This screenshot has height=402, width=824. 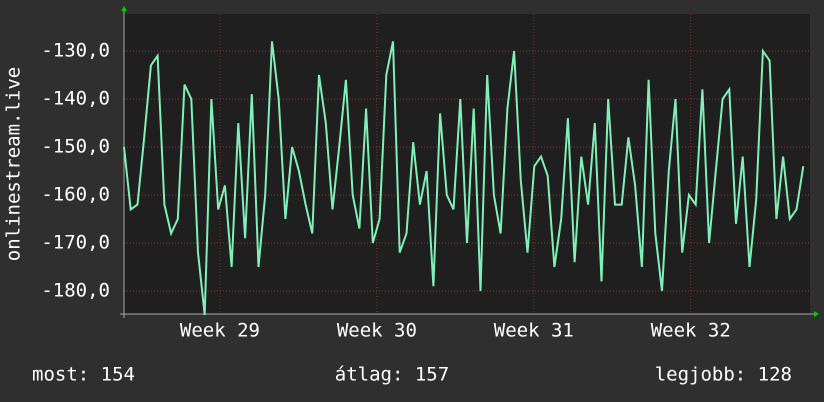 I want to click on y-tick-label: -150,0, so click(x=75, y=146).